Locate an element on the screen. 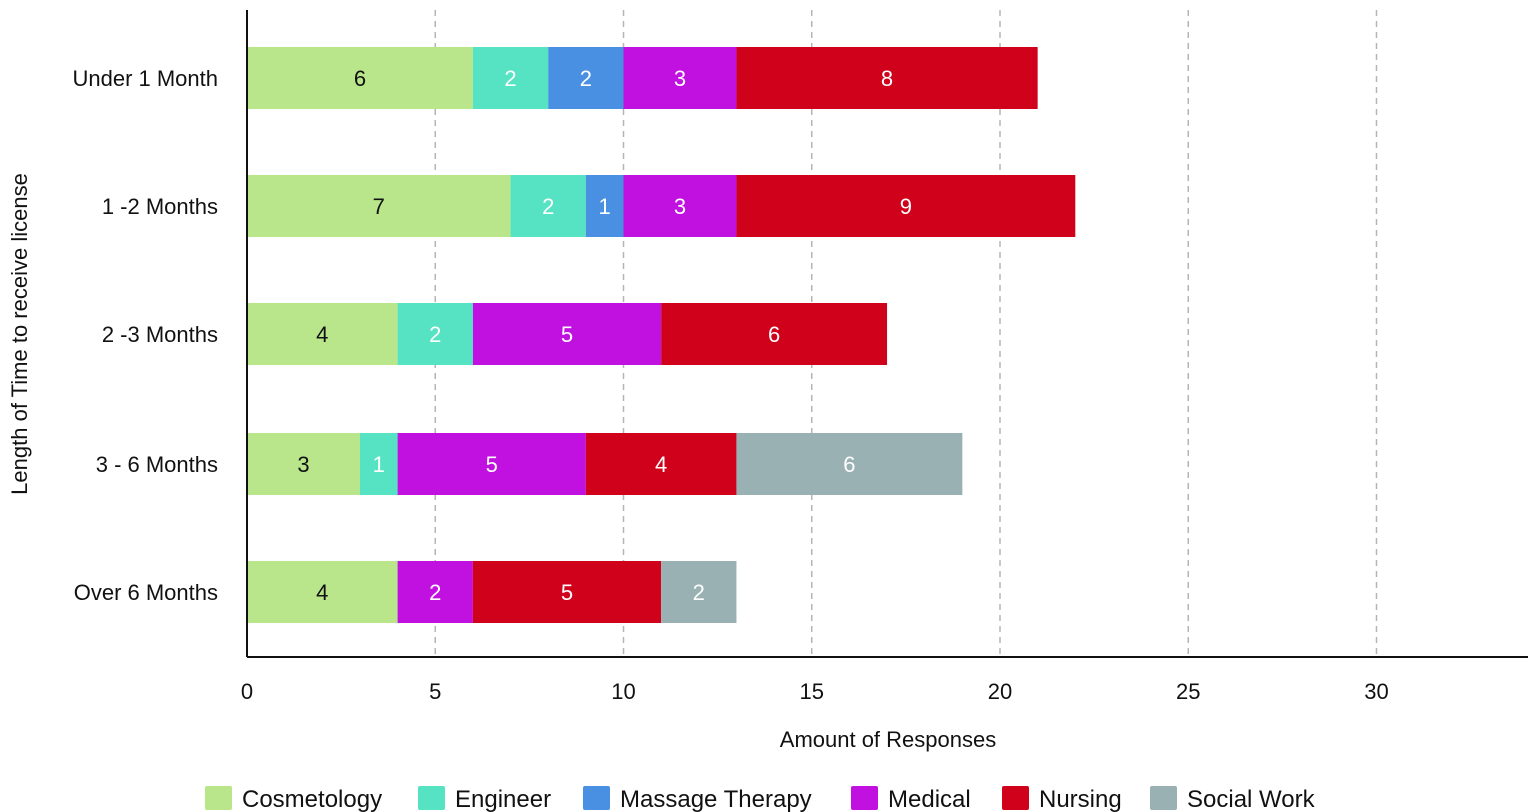 This screenshot has height=812, width=1533. x-tick-label: 15 is located at coordinates (812, 691).